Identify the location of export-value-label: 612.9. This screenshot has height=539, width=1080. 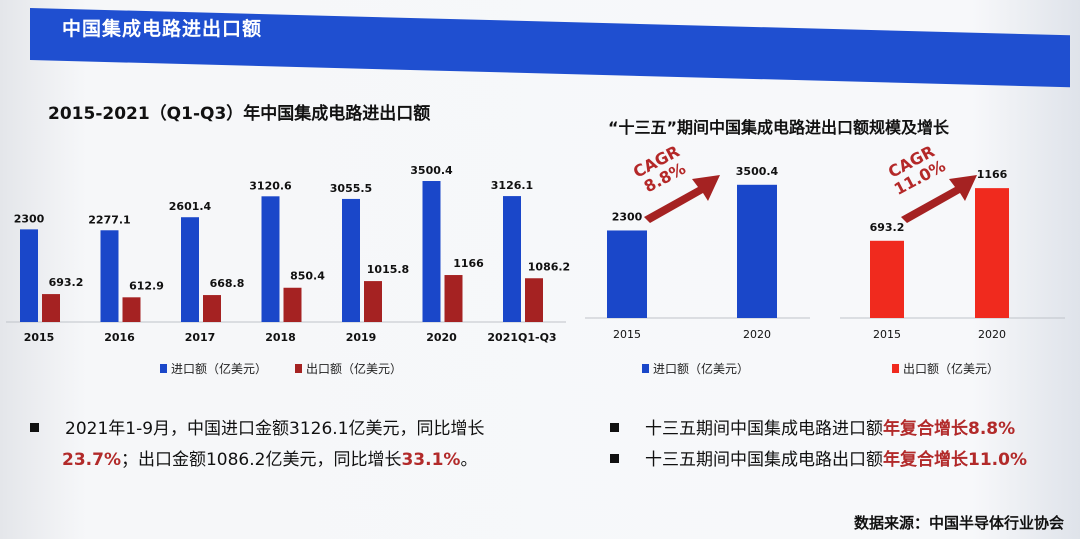
(146, 285).